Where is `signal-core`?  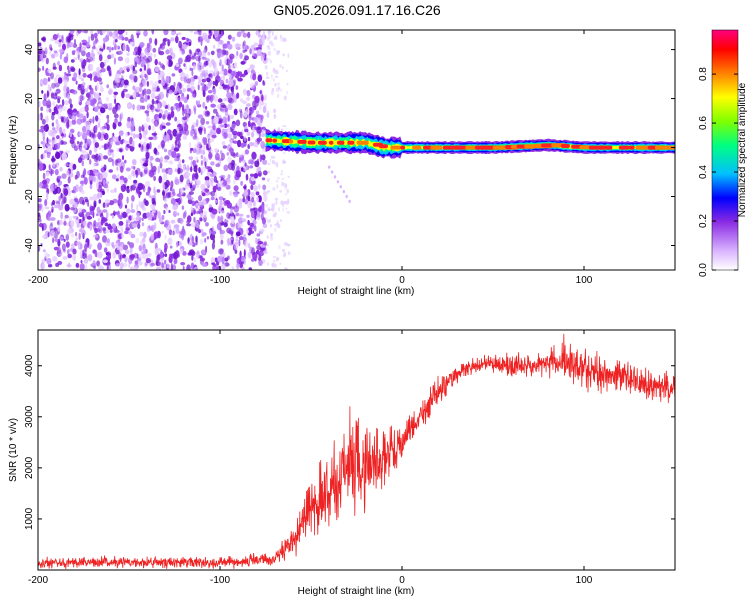
signal-core is located at coordinates (274, 140).